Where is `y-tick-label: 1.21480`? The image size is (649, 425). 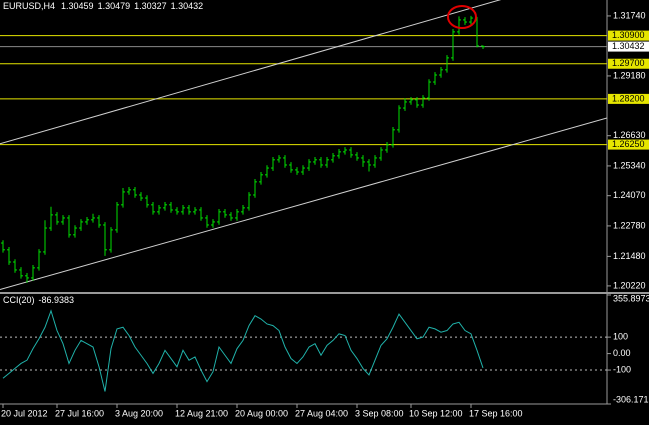 y-tick-label: 1.21480 is located at coordinates (629, 256).